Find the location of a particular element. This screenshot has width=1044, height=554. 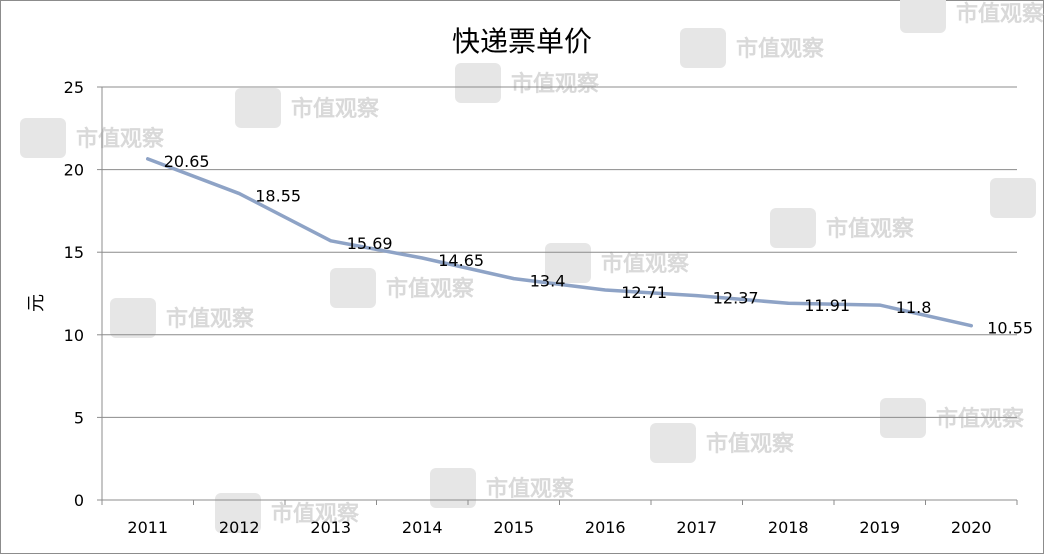

y-tick-label: 0 is located at coordinates (79, 500).